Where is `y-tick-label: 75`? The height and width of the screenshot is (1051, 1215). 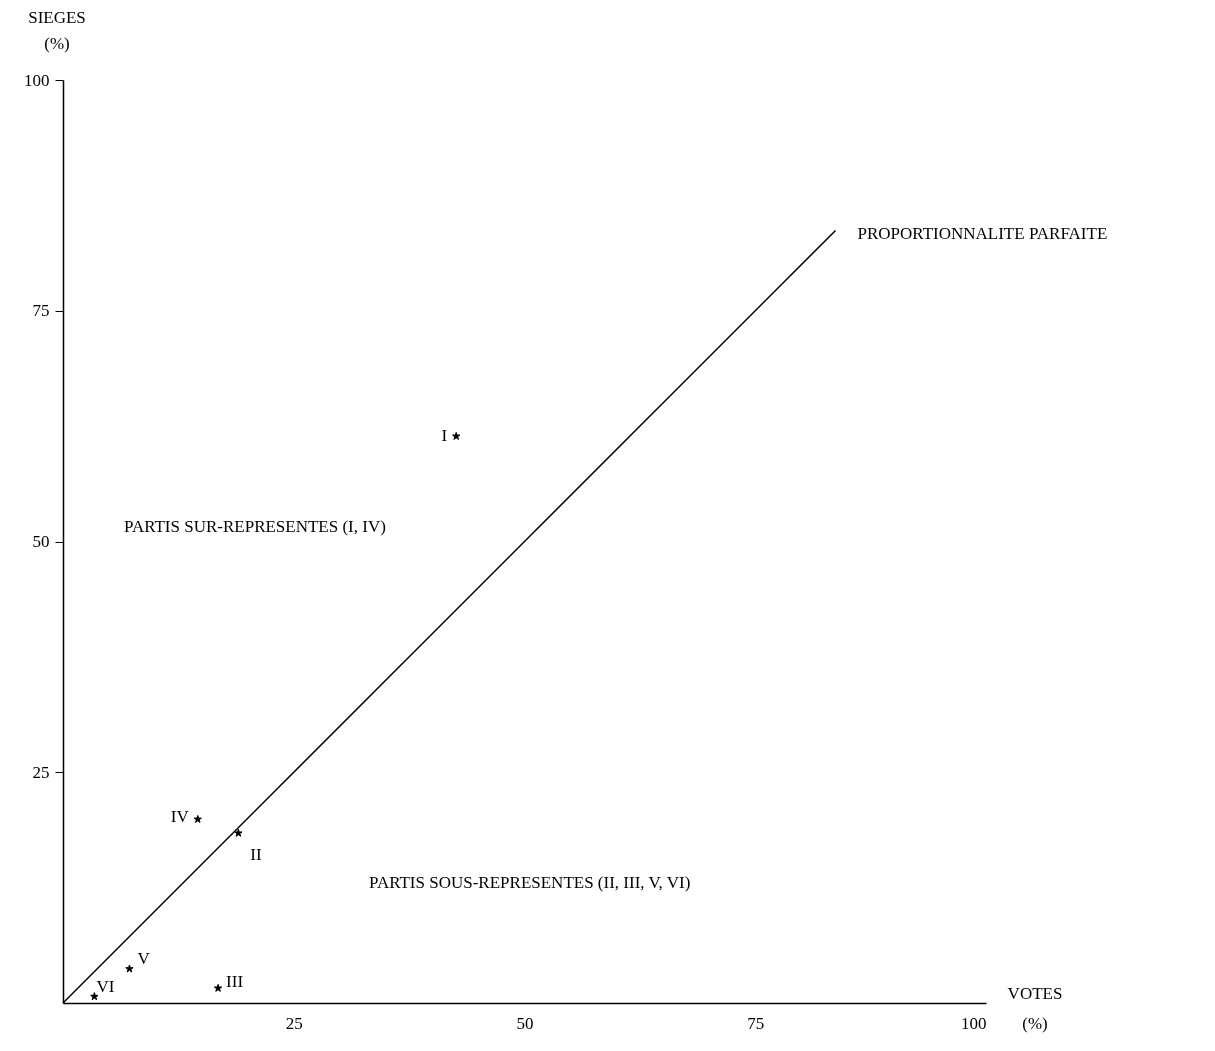 y-tick-label: 75 is located at coordinates (41, 311).